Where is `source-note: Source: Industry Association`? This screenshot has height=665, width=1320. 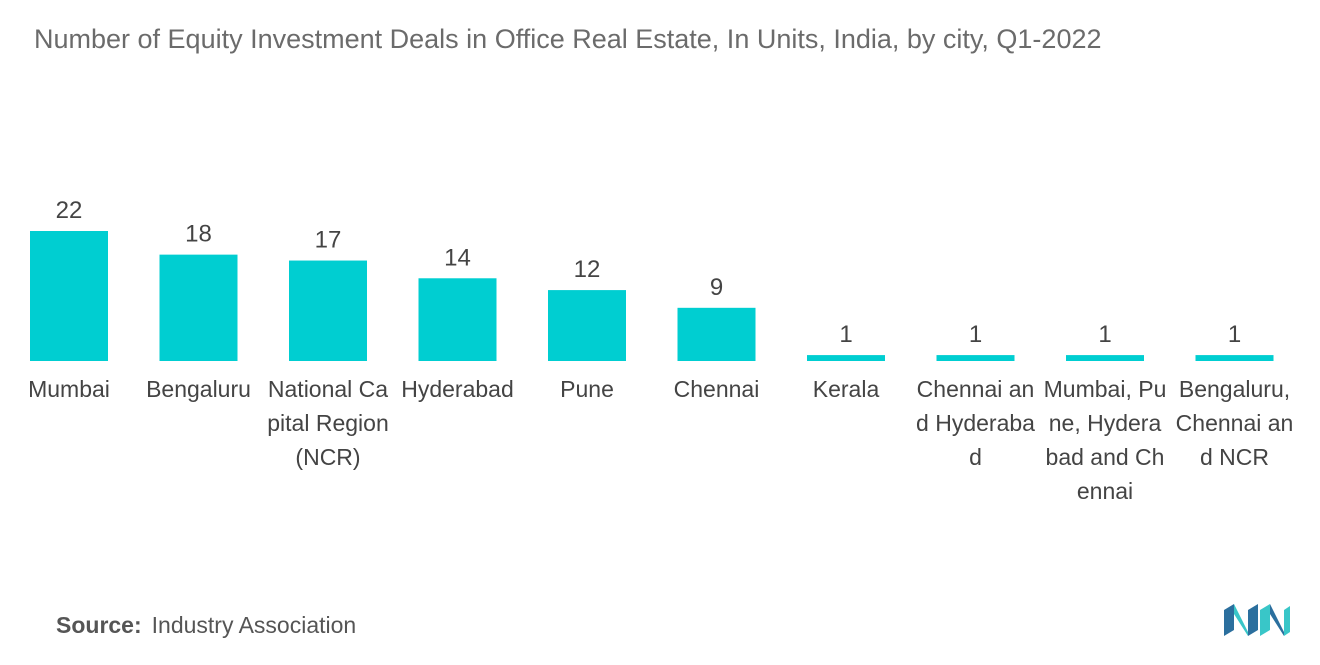 source-note: Source: Industry Association is located at coordinates (206, 625).